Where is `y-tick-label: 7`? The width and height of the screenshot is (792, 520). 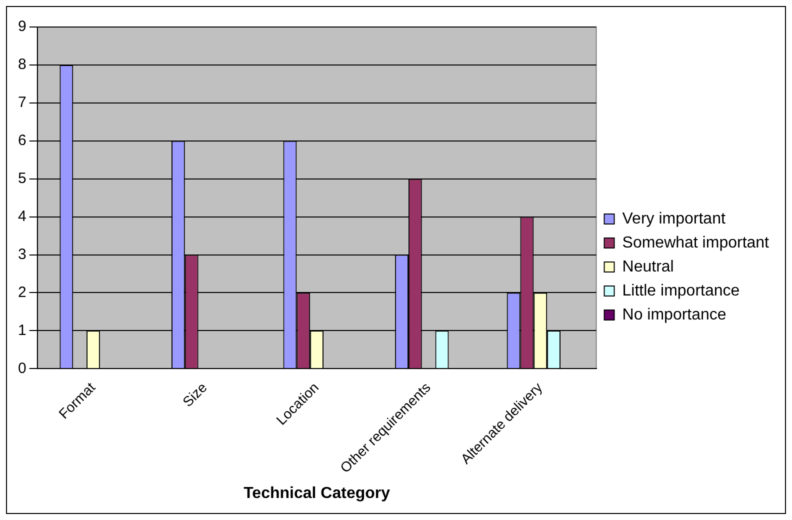
y-tick-label: 7 is located at coordinates (22, 103).